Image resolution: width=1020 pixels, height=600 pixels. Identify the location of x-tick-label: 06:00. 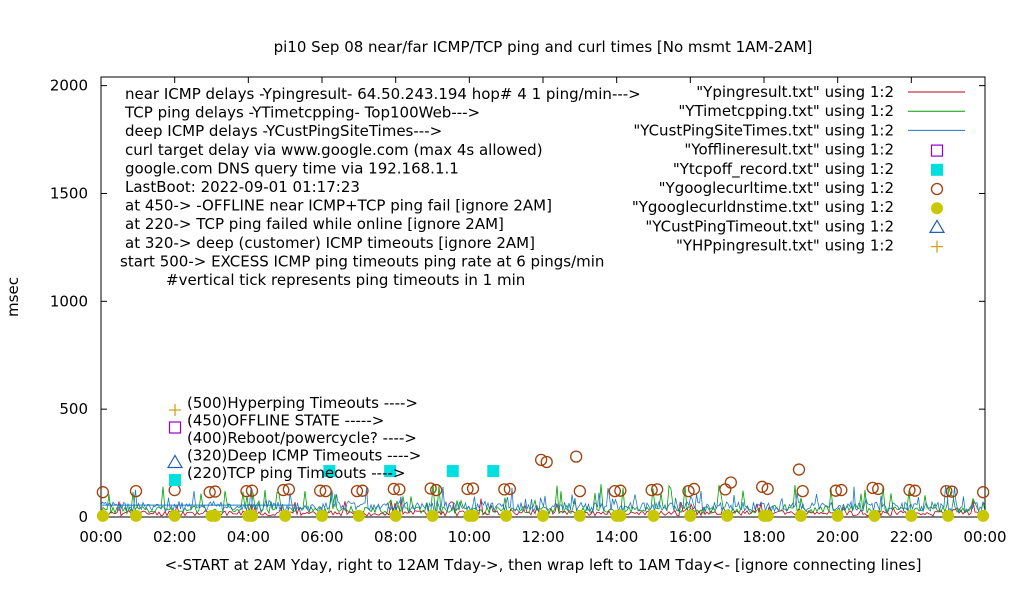
(321, 537).